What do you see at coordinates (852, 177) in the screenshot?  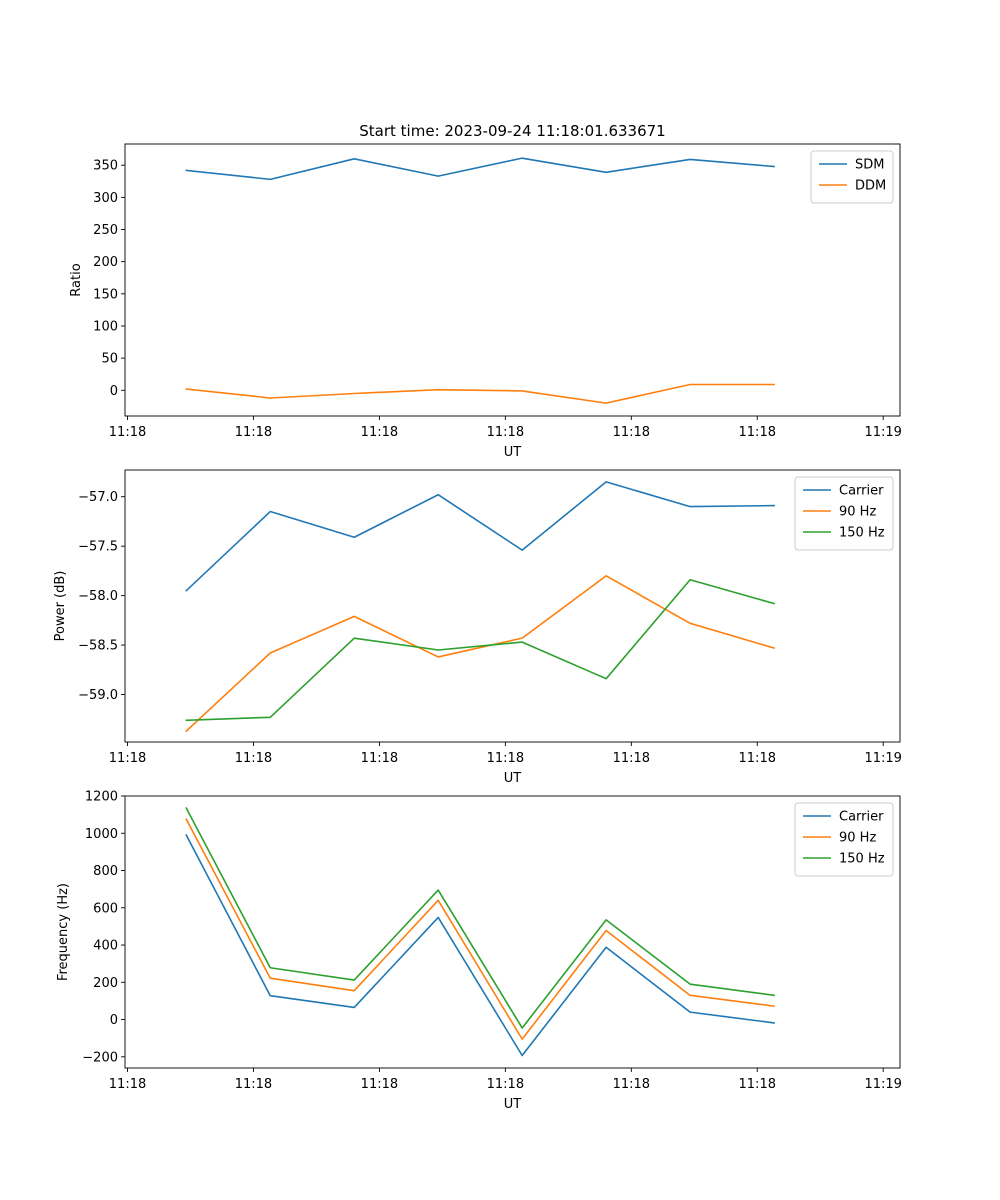 I see `legend: SDM DDM` at bounding box center [852, 177].